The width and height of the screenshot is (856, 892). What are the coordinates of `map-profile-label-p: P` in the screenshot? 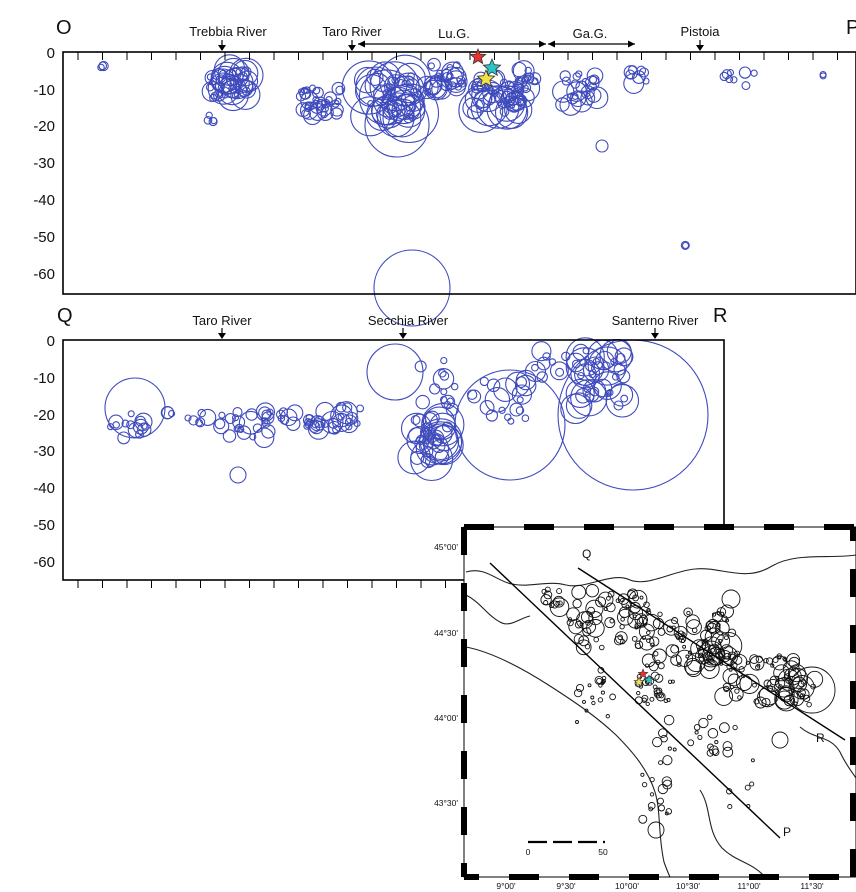 It's located at (787, 832).